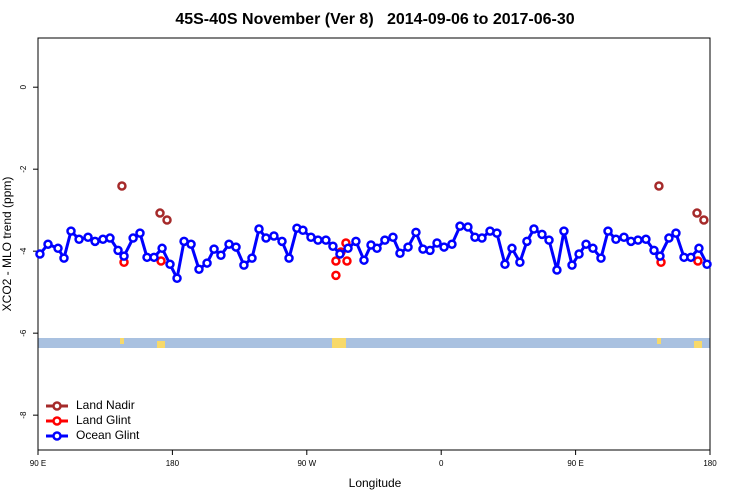 Image resolution: width=750 pixels, height=500 pixels. What do you see at coordinates (575, 463) in the screenshot?
I see `x-tick-label: 90 E` at bounding box center [575, 463].